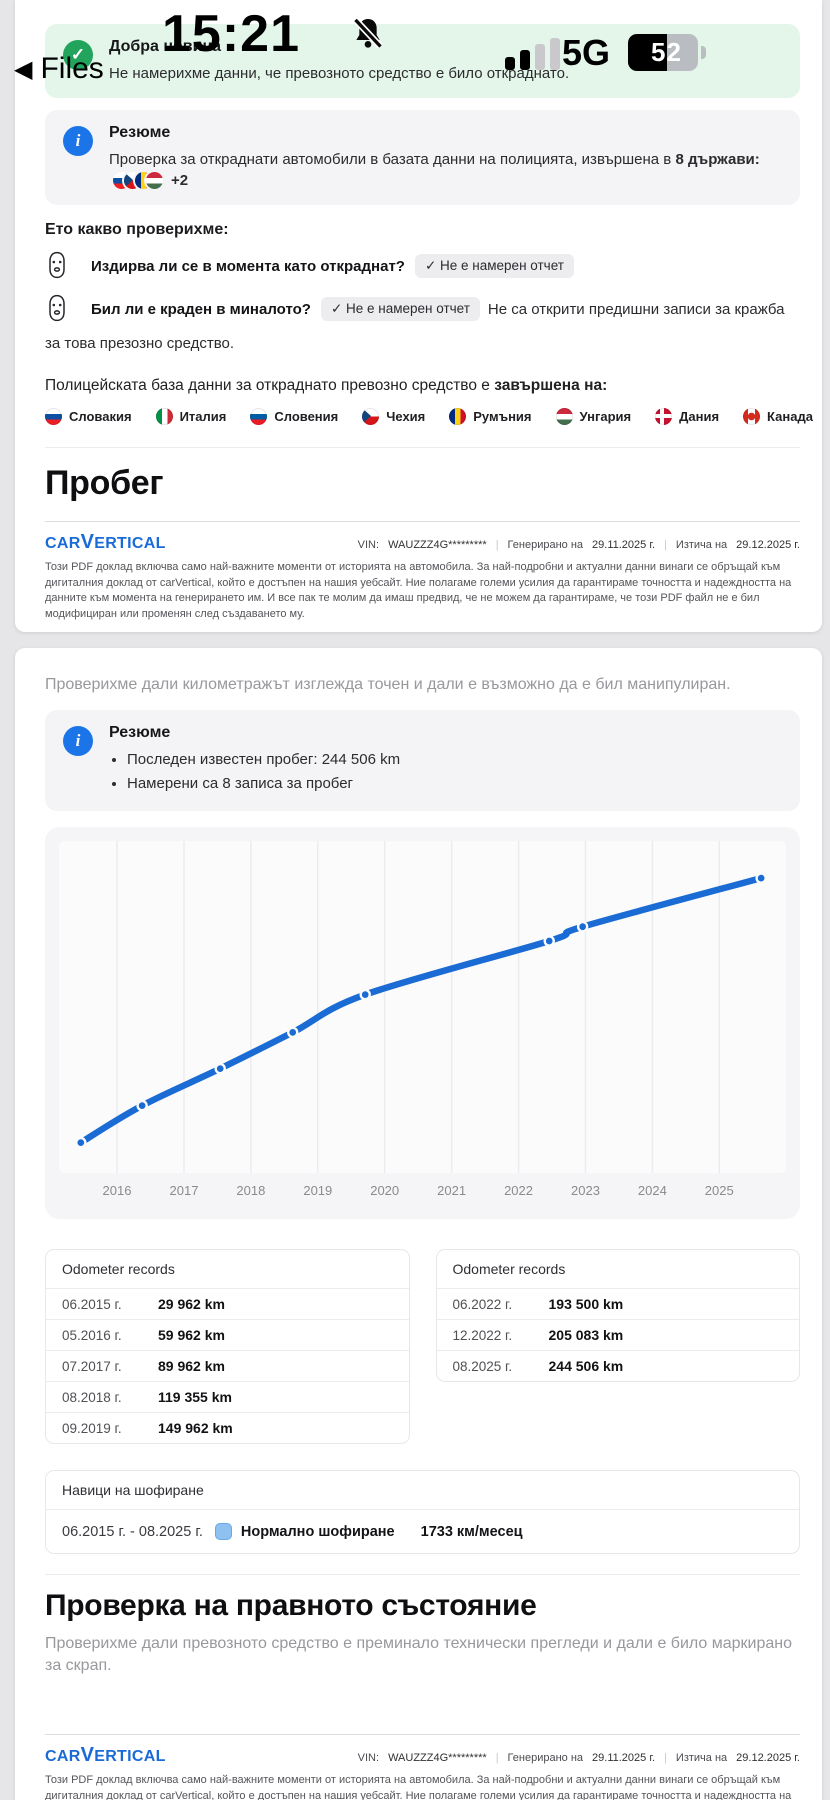  Describe the element at coordinates (368, 1758) in the screenshot. I see `vin-label: VIN:` at that location.